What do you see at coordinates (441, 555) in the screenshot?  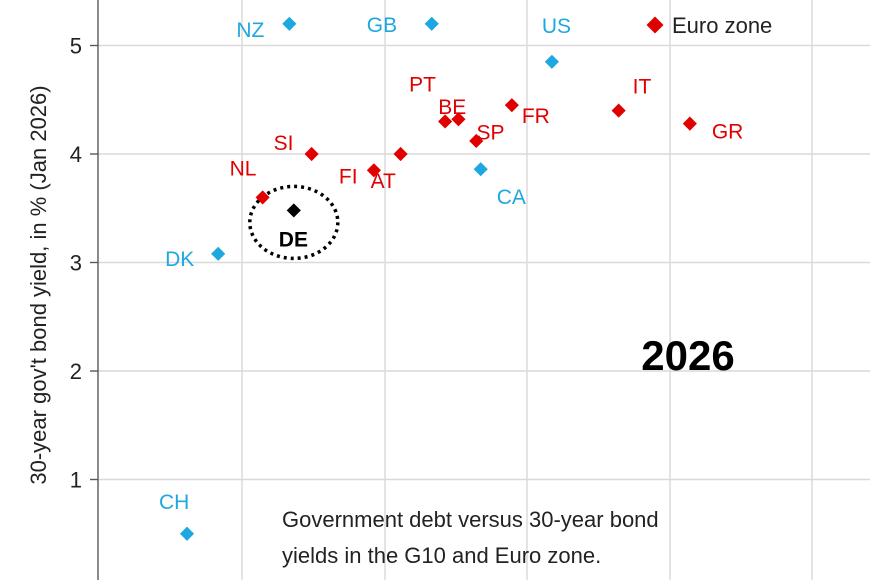 I see `note-line-2: yields in the G10 and Euro zone.` at bounding box center [441, 555].